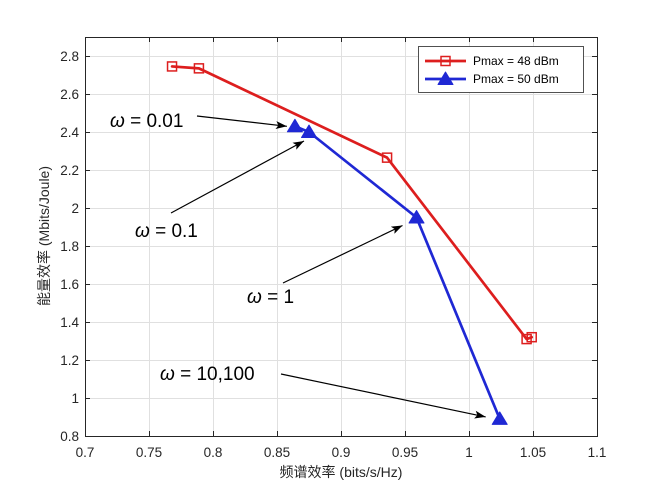 The width and height of the screenshot is (653, 490). I want to click on annotation: ω = 0.1, so click(220, 191).